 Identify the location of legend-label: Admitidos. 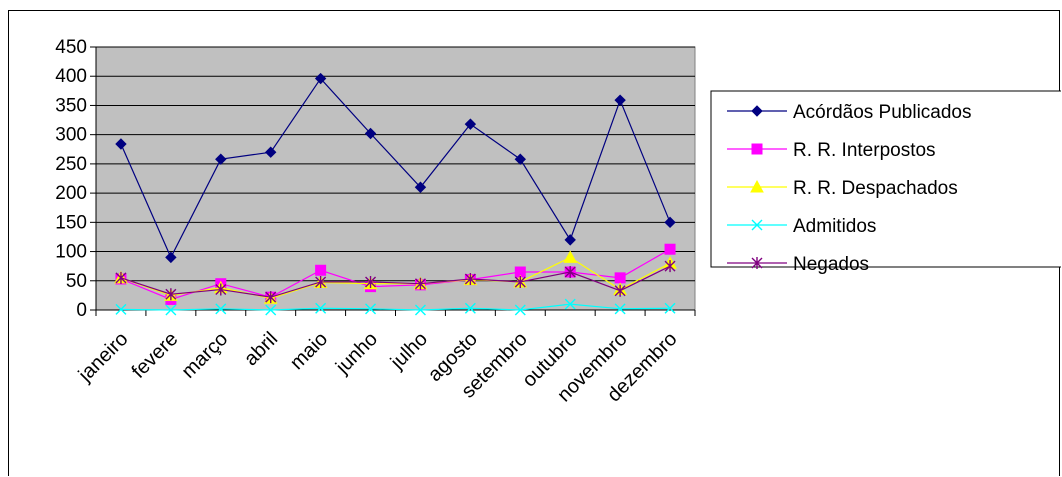
(834, 226).